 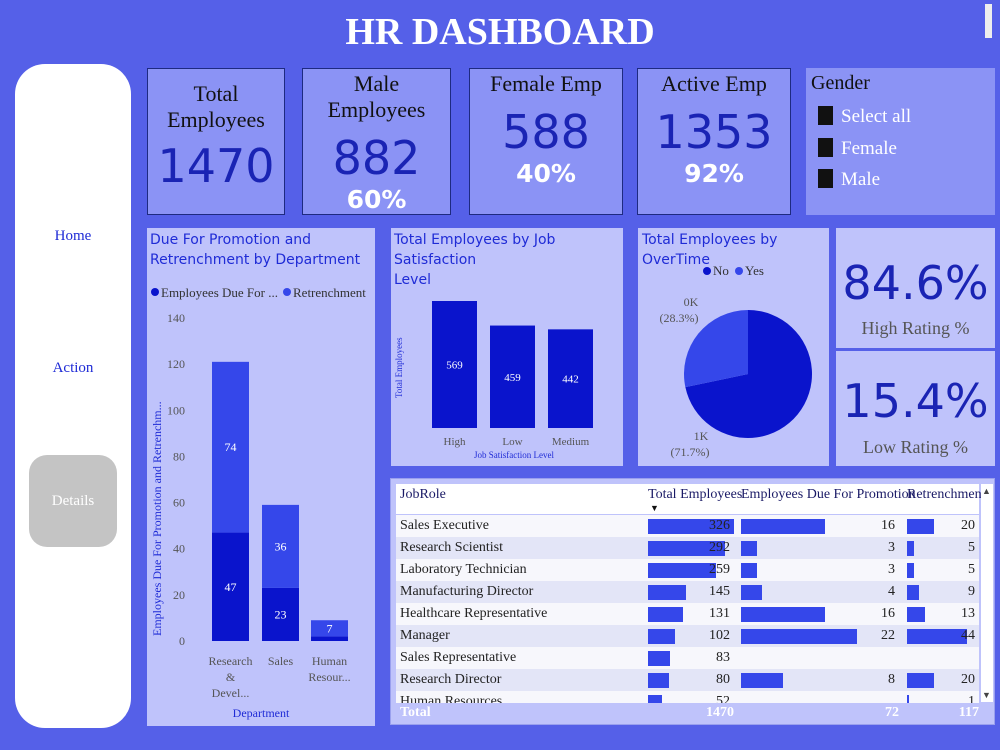 What do you see at coordinates (721, 270) in the screenshot?
I see `legend-no: No` at bounding box center [721, 270].